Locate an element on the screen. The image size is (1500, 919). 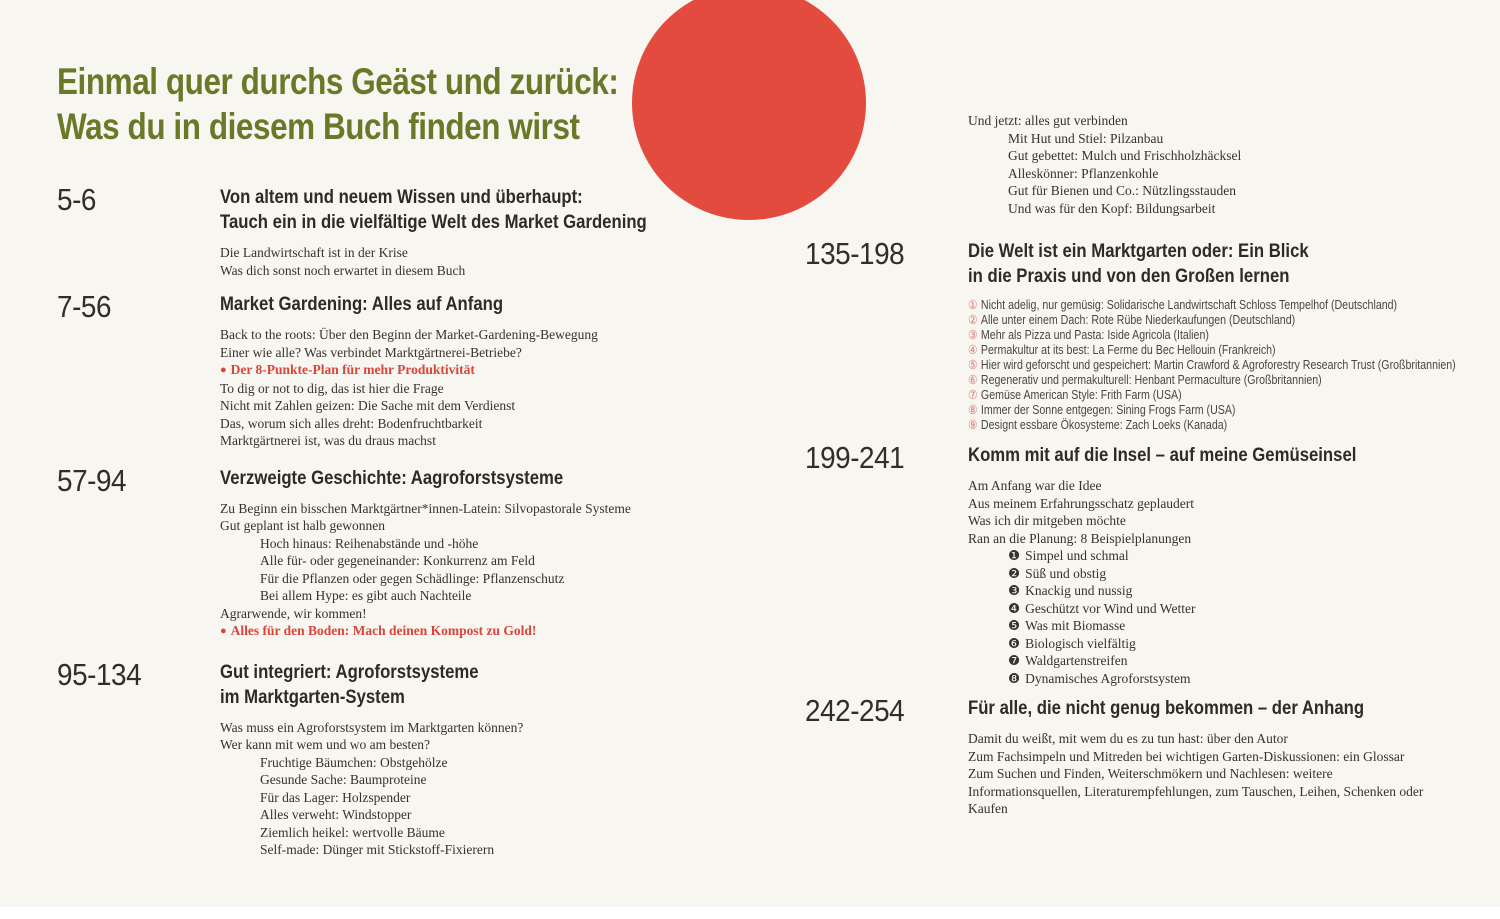
page-range: 199-241 is located at coordinates (855, 457).